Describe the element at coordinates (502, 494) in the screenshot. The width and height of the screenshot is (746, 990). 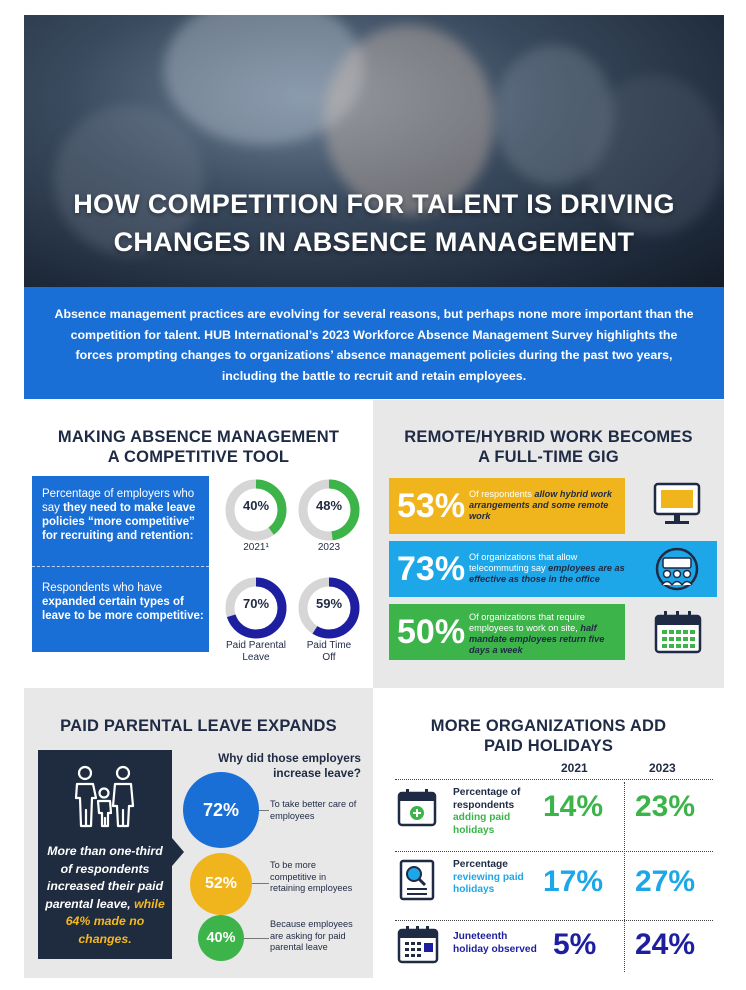
I see `remote-bar-text: Of respondents` at that location.